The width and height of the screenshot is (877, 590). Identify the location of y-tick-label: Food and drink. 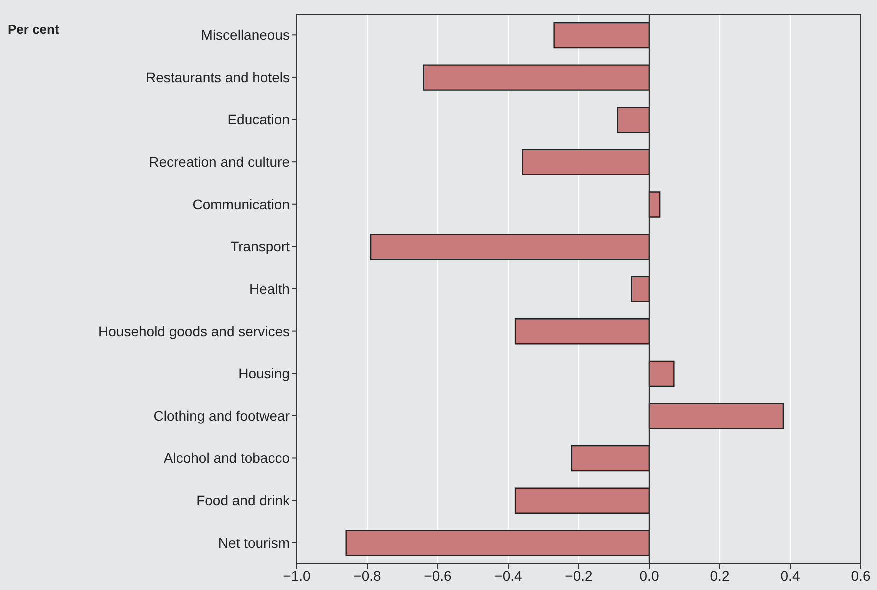
(243, 500).